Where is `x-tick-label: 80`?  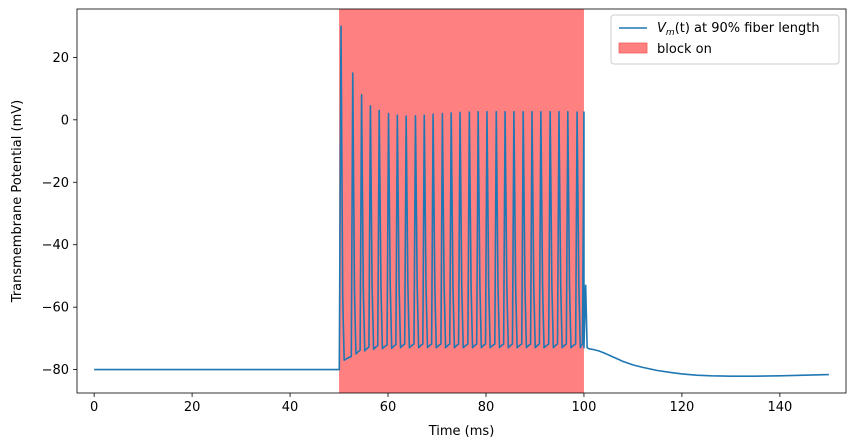
x-tick-label: 80 is located at coordinates (486, 407).